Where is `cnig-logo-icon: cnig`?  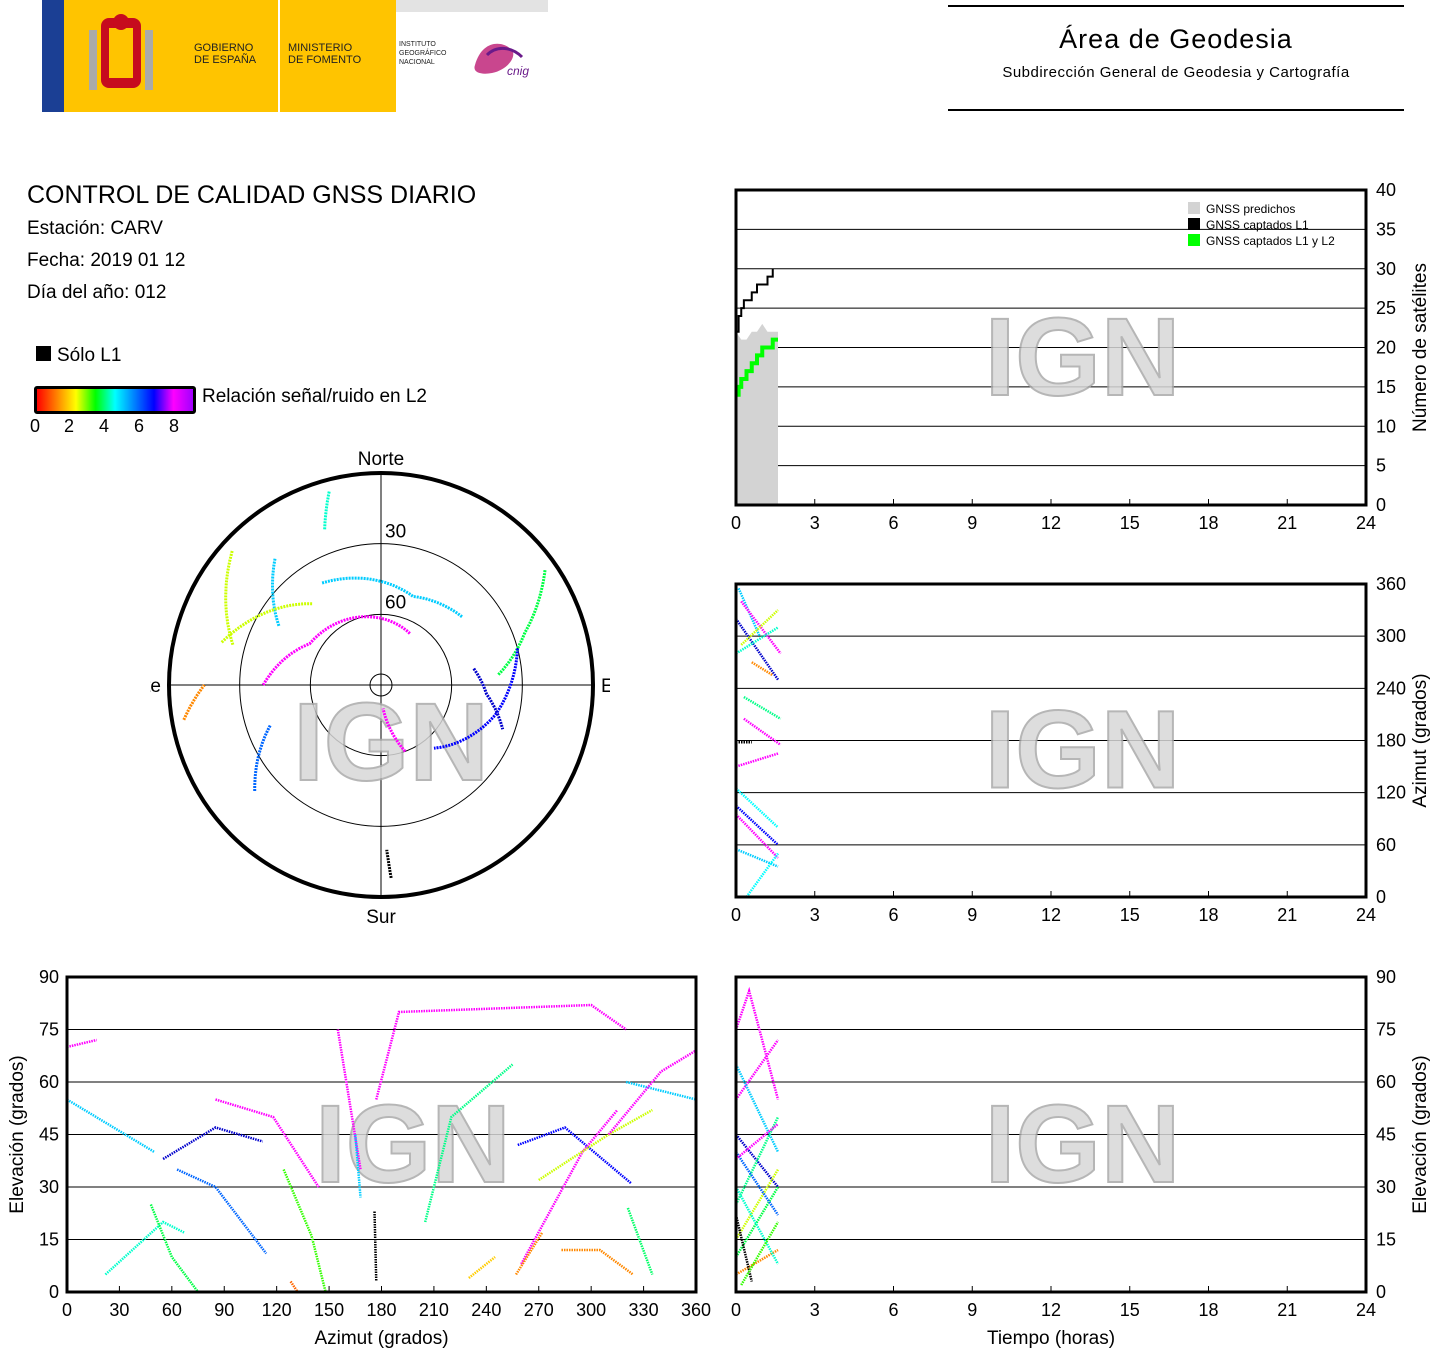 cnig-logo-icon: cnig is located at coordinates (501, 60).